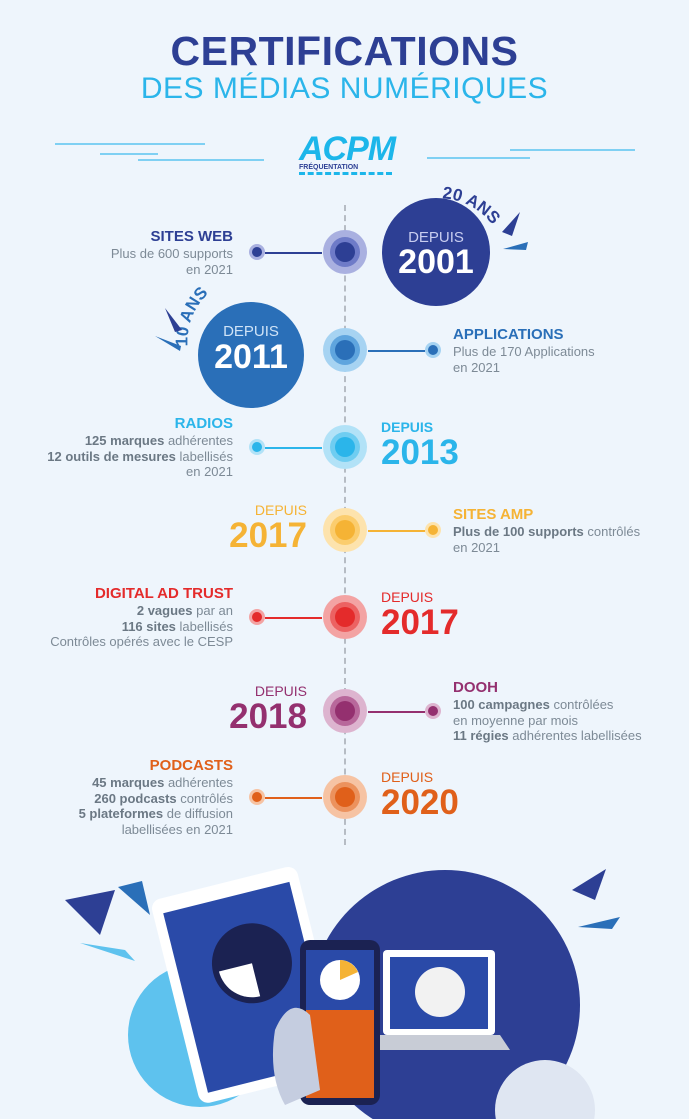 Image resolution: width=689 pixels, height=1119 pixels. I want to click on phone-chart-slice, so click(349, 970).